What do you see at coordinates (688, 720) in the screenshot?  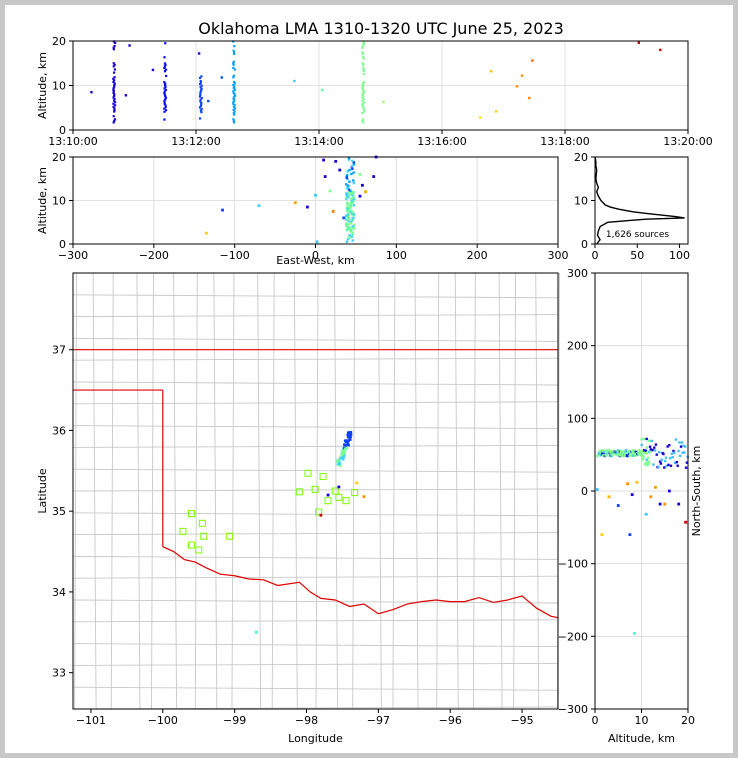 I see `ns-panel-xtick-label: 20` at bounding box center [688, 720].